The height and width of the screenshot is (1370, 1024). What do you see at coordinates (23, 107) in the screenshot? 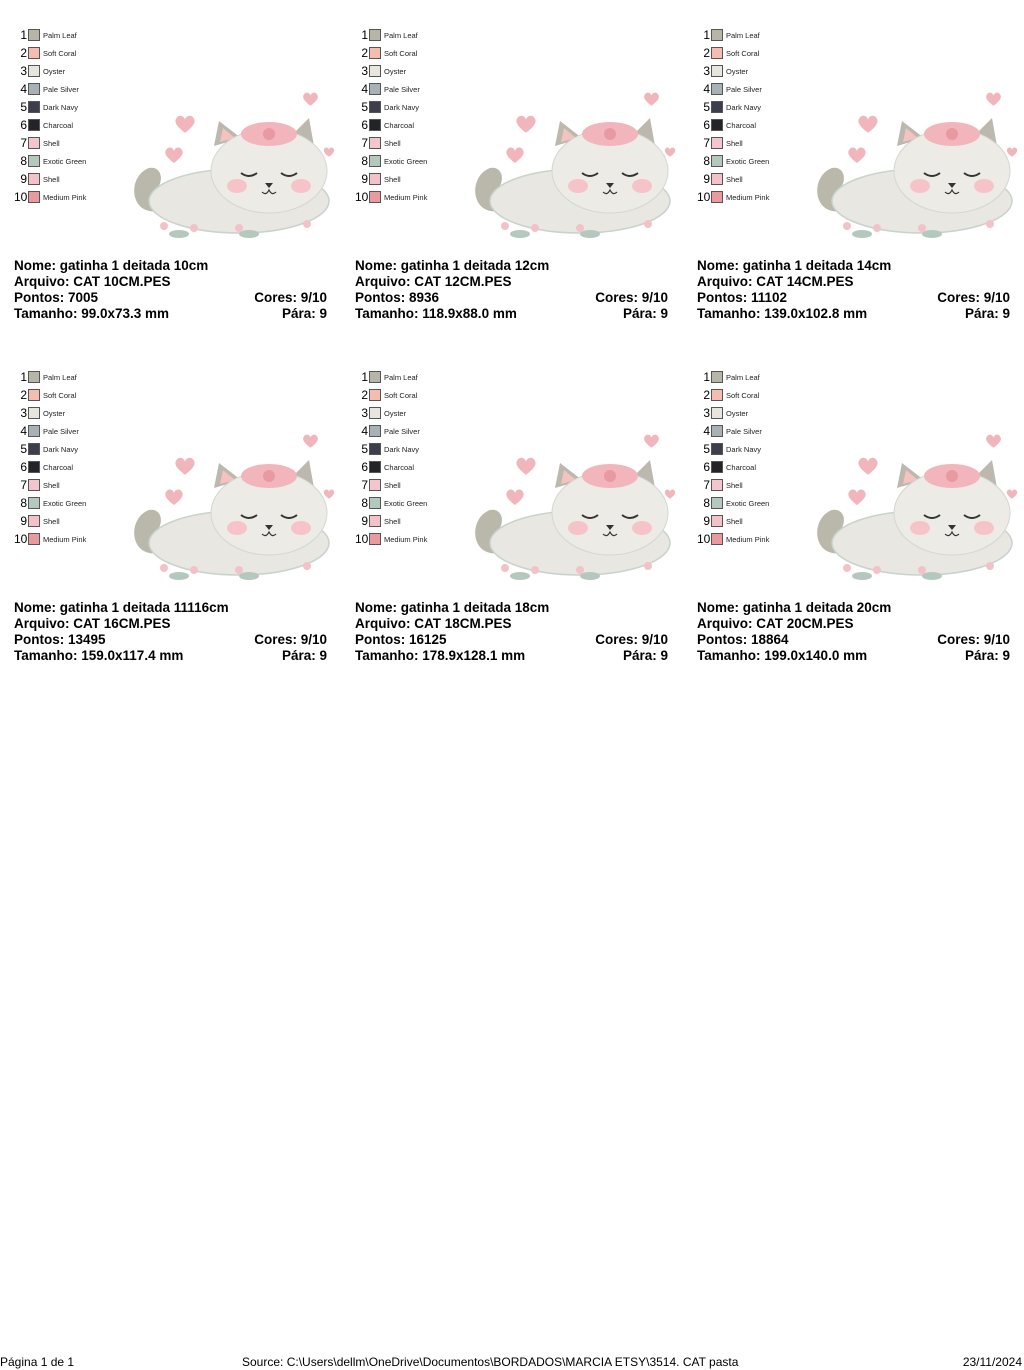
I see `thread-number: 5` at bounding box center [23, 107].